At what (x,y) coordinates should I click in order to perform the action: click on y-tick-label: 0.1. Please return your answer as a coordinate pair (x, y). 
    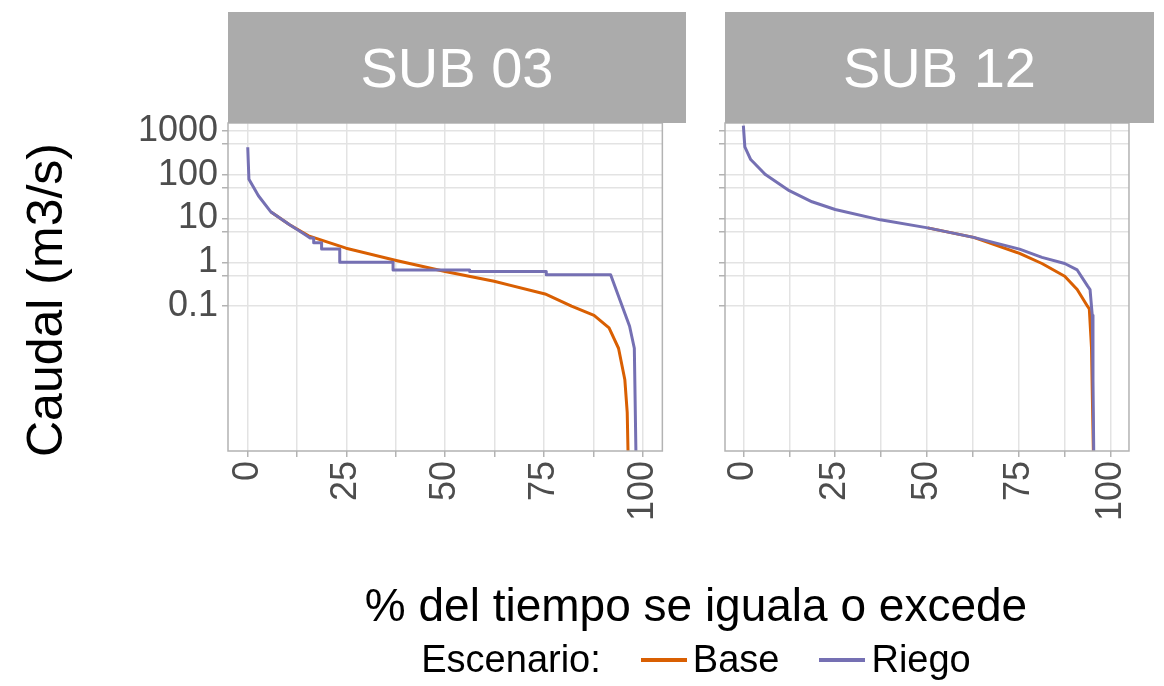
    Looking at the image, I should click on (192, 304).